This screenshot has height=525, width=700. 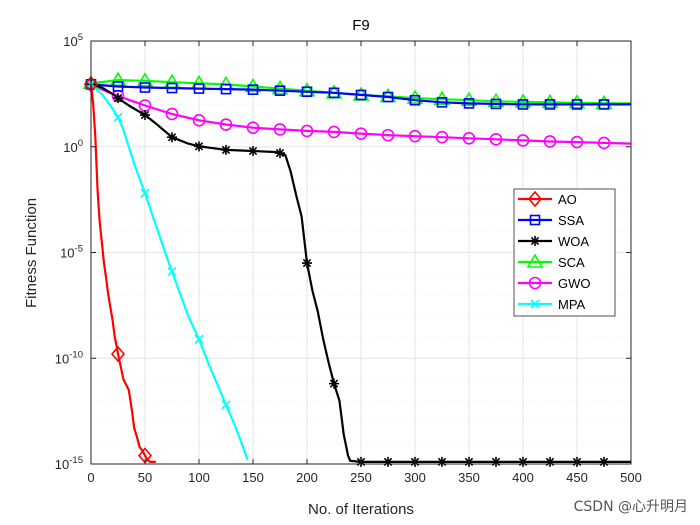 I want to click on x-tick-label: 0, so click(x=90, y=477).